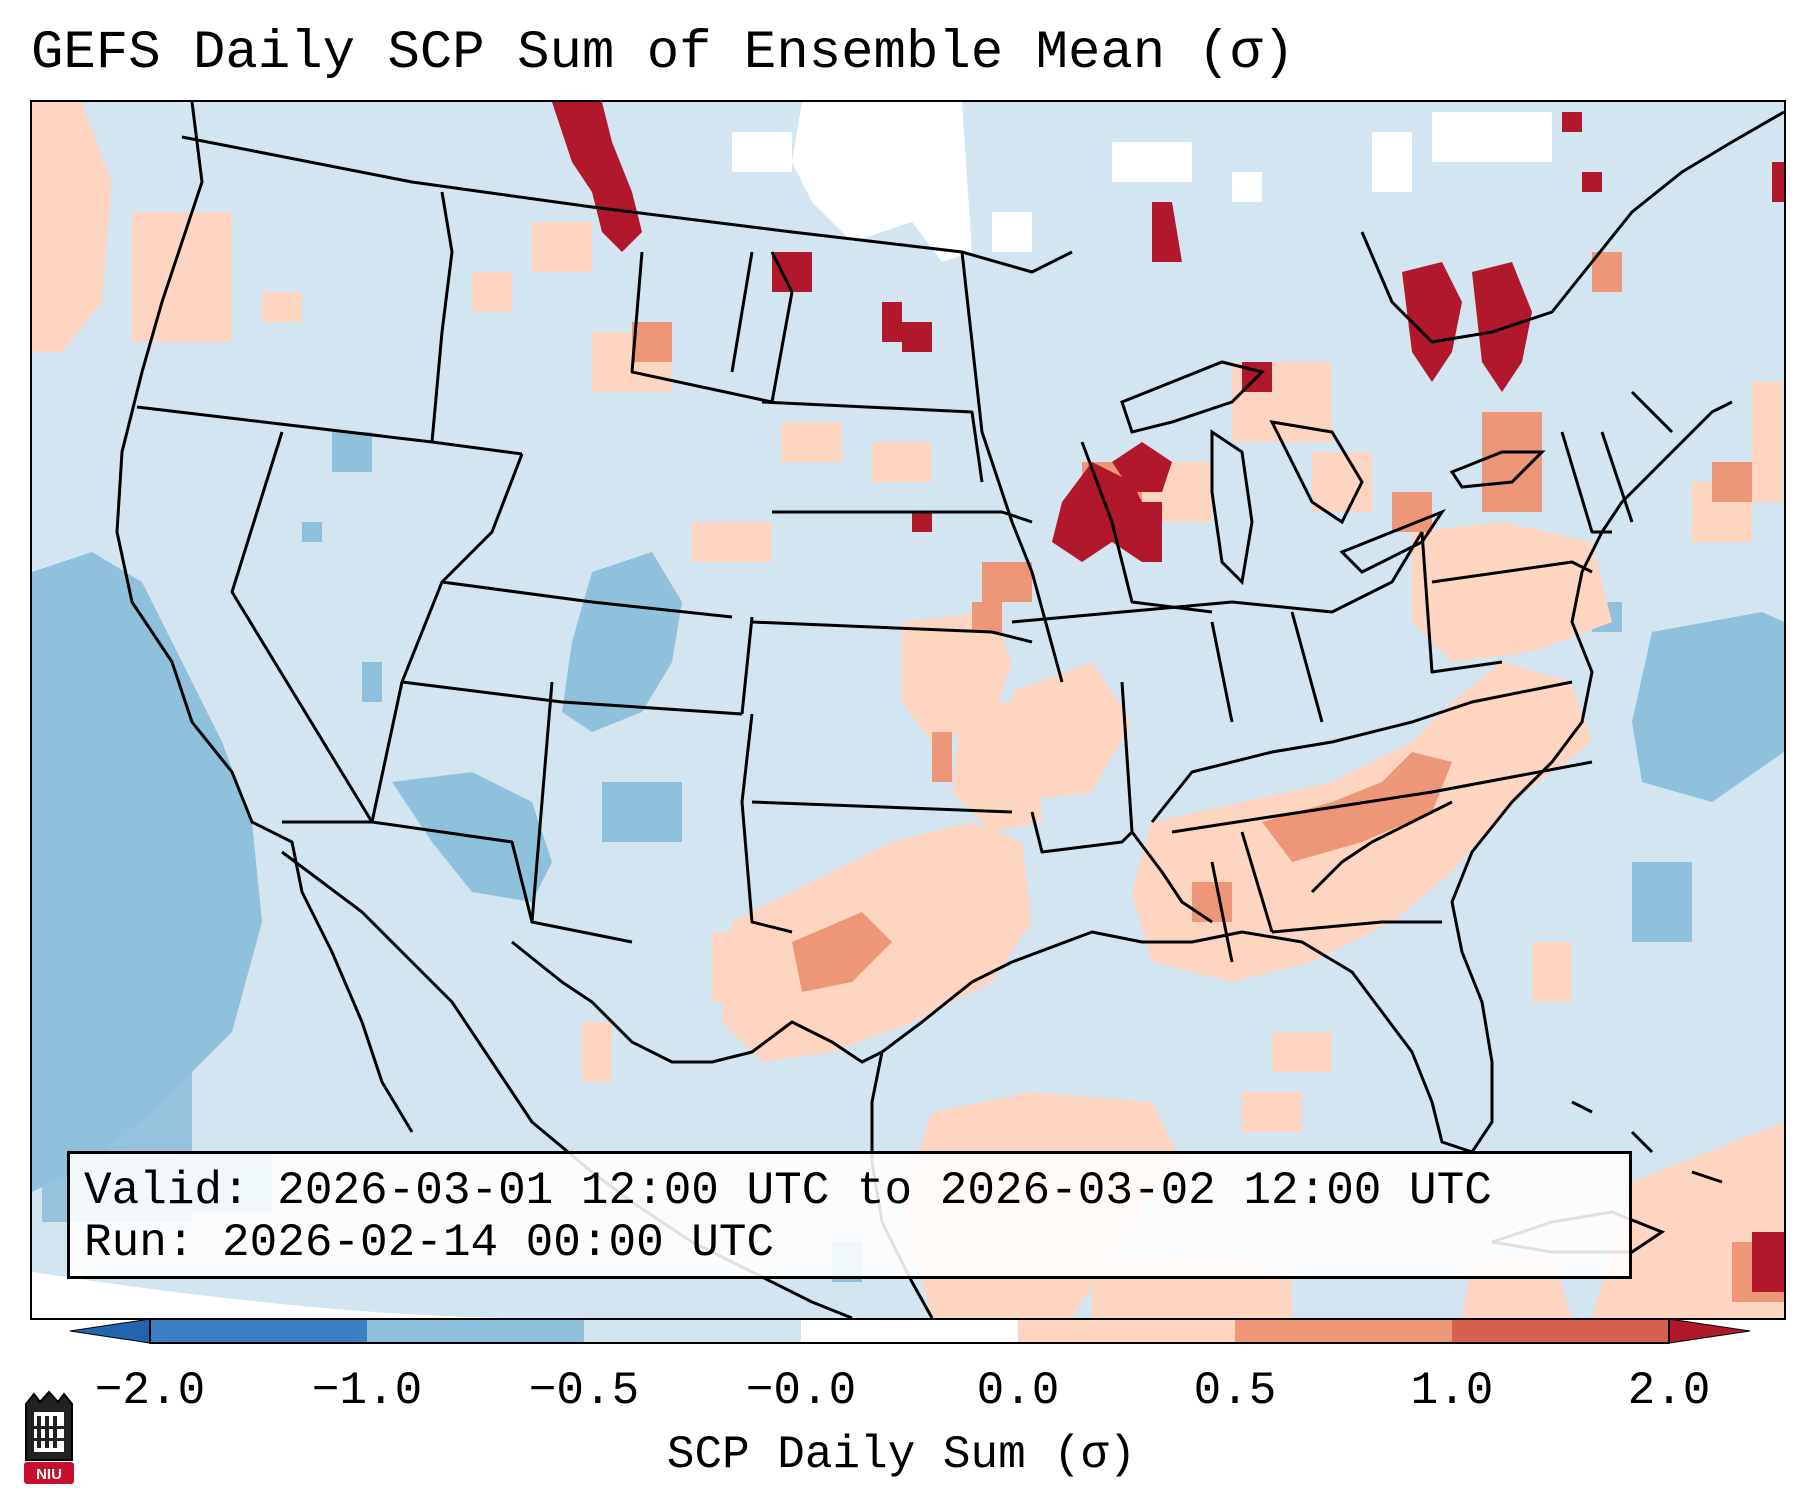  I want to click on us-canada-border, so click(627, 204).